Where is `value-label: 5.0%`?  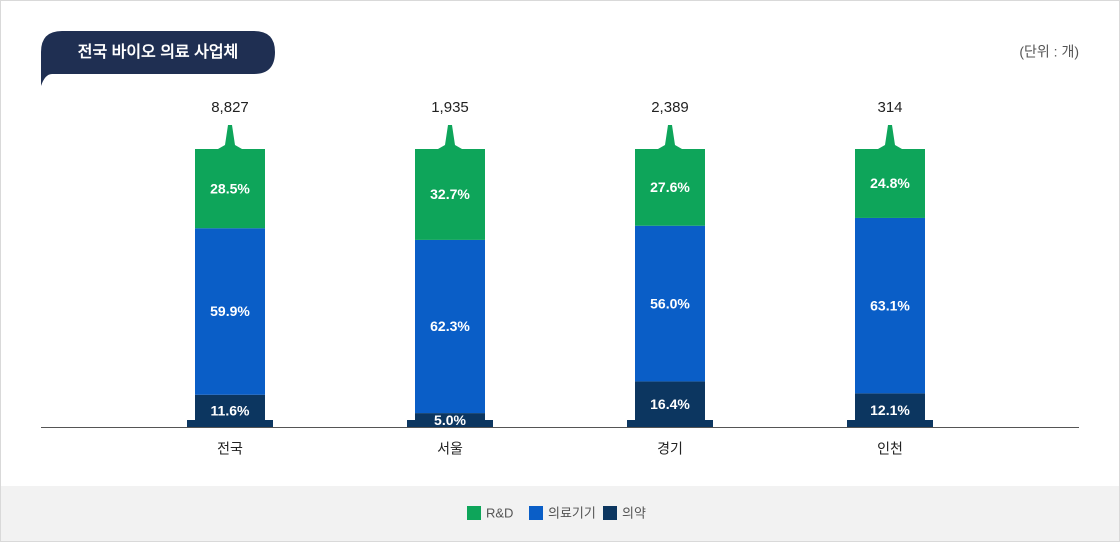 value-label: 5.0% is located at coordinates (450, 420).